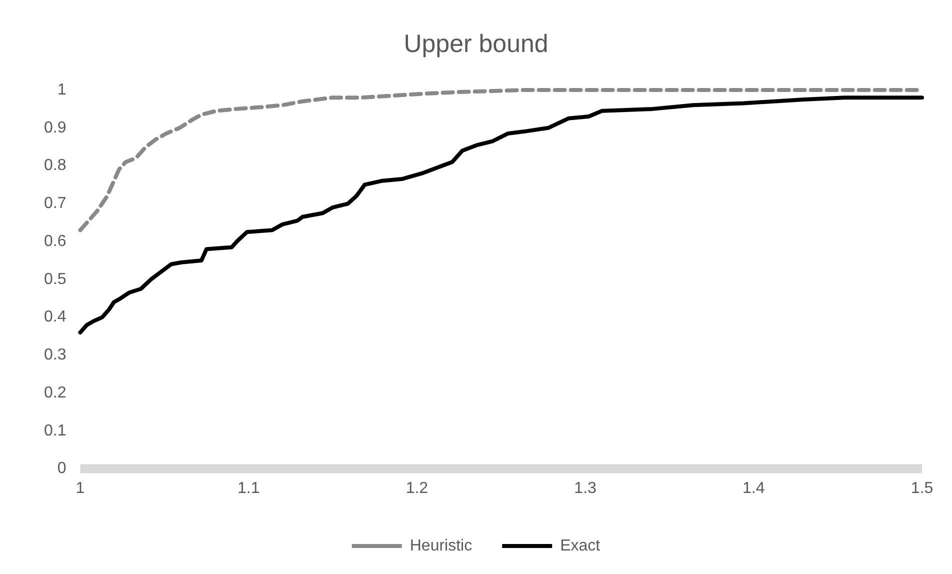  What do you see at coordinates (922, 488) in the screenshot?
I see `x-tick-label: 1.5` at bounding box center [922, 488].